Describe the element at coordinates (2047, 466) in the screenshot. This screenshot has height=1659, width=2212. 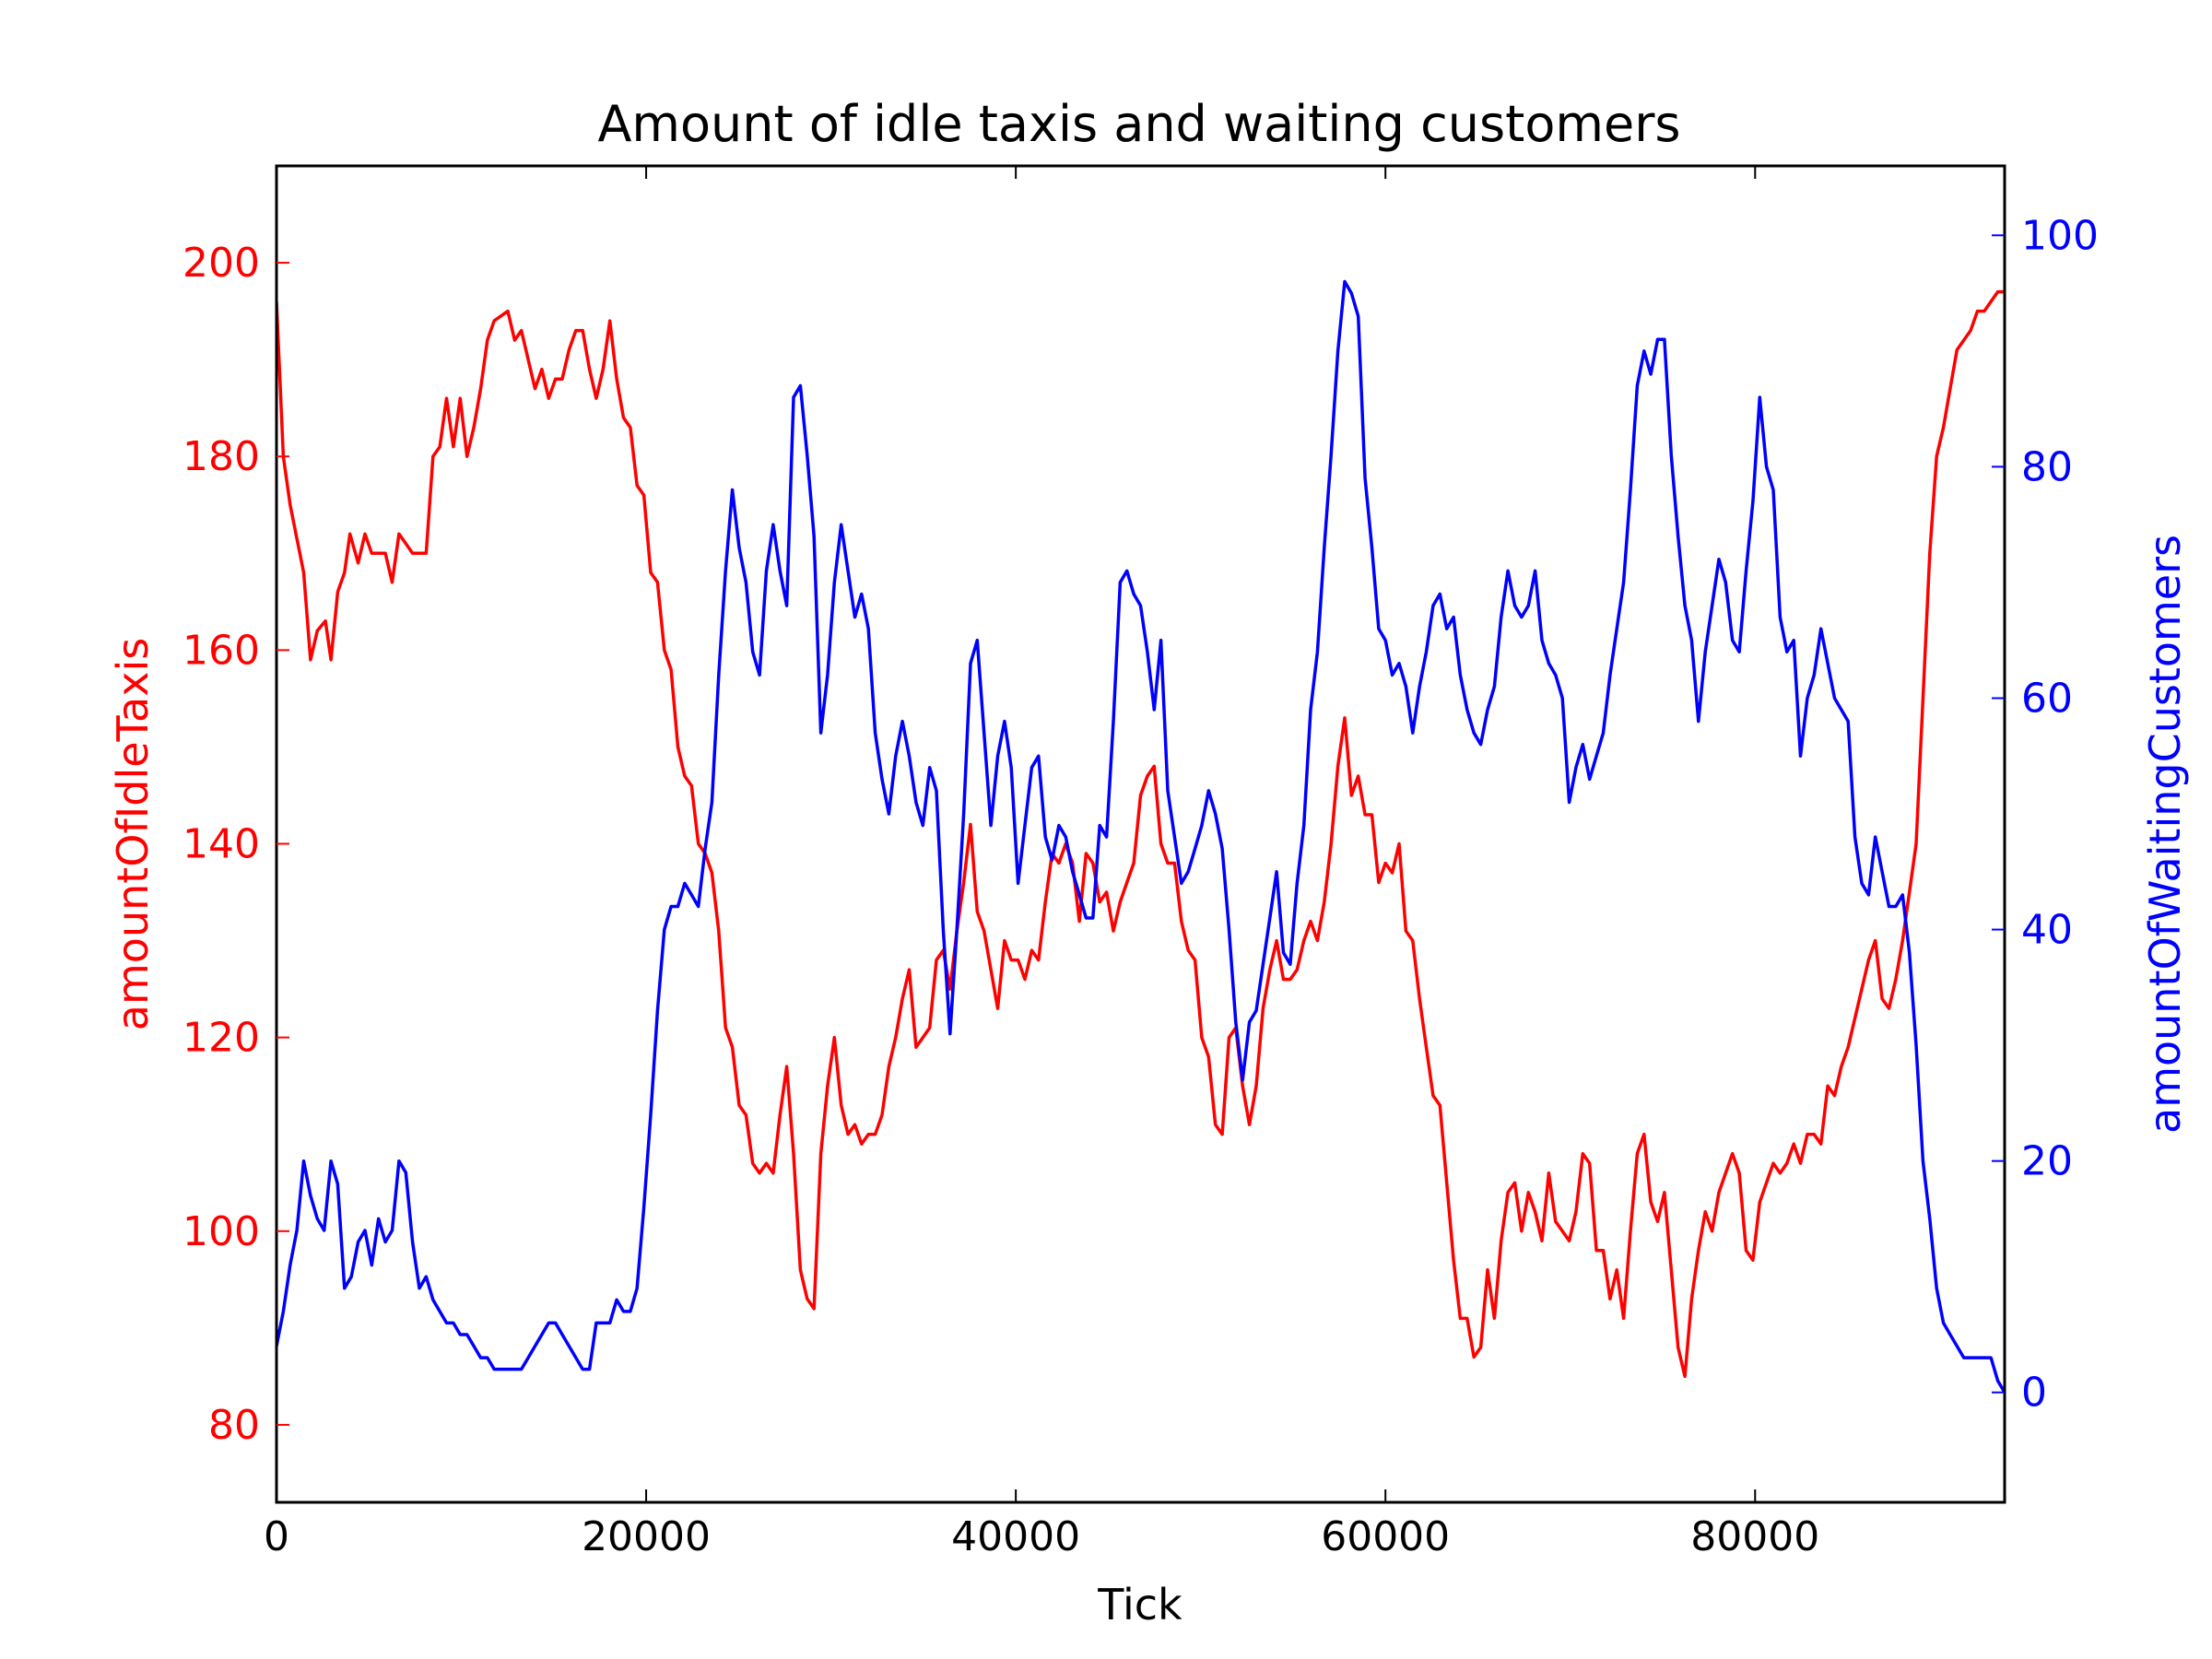
I see `right-y-tick-label: 80` at that location.